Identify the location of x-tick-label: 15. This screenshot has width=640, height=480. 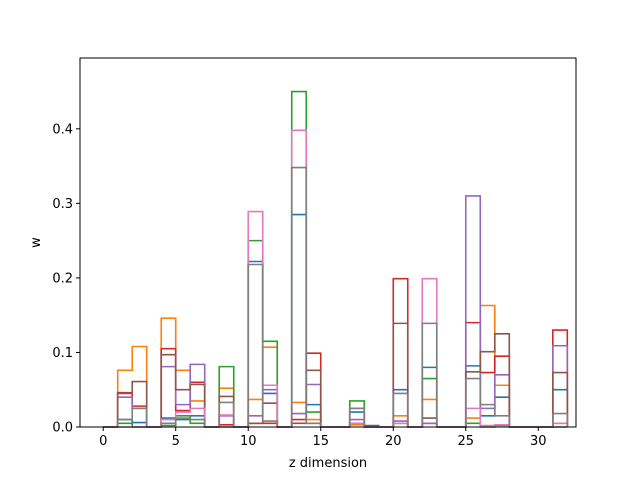
(320, 441).